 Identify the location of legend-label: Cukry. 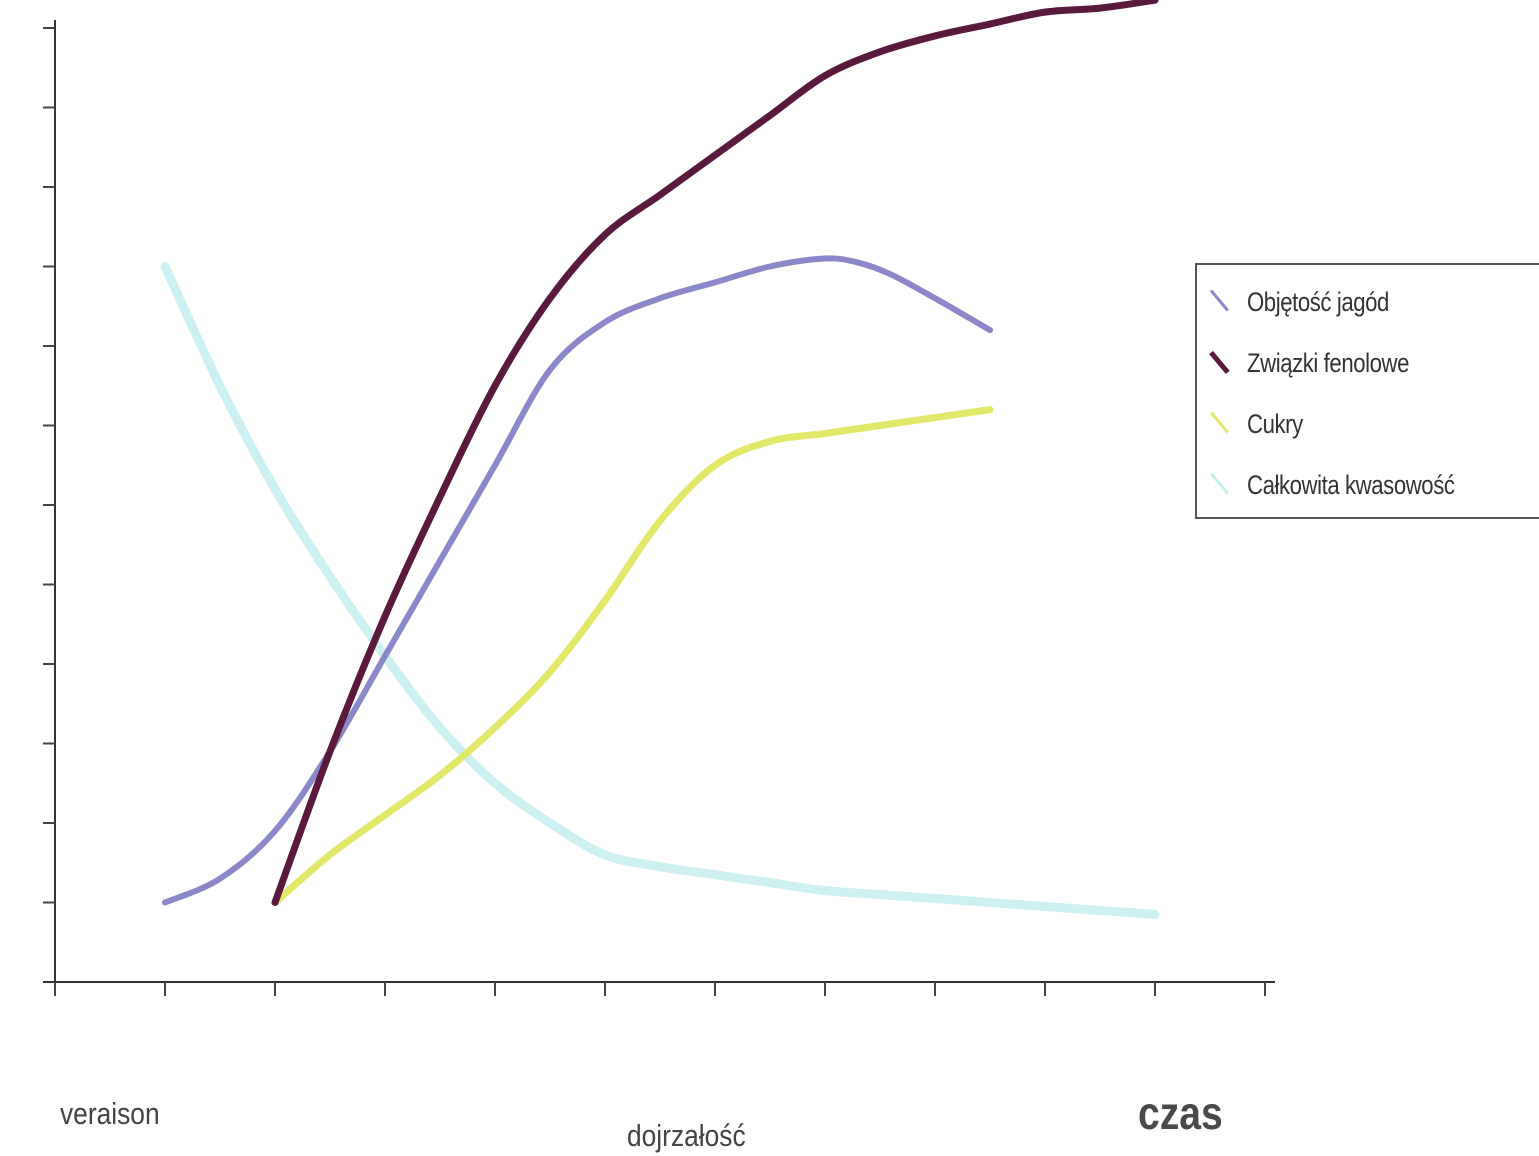
(1275, 424).